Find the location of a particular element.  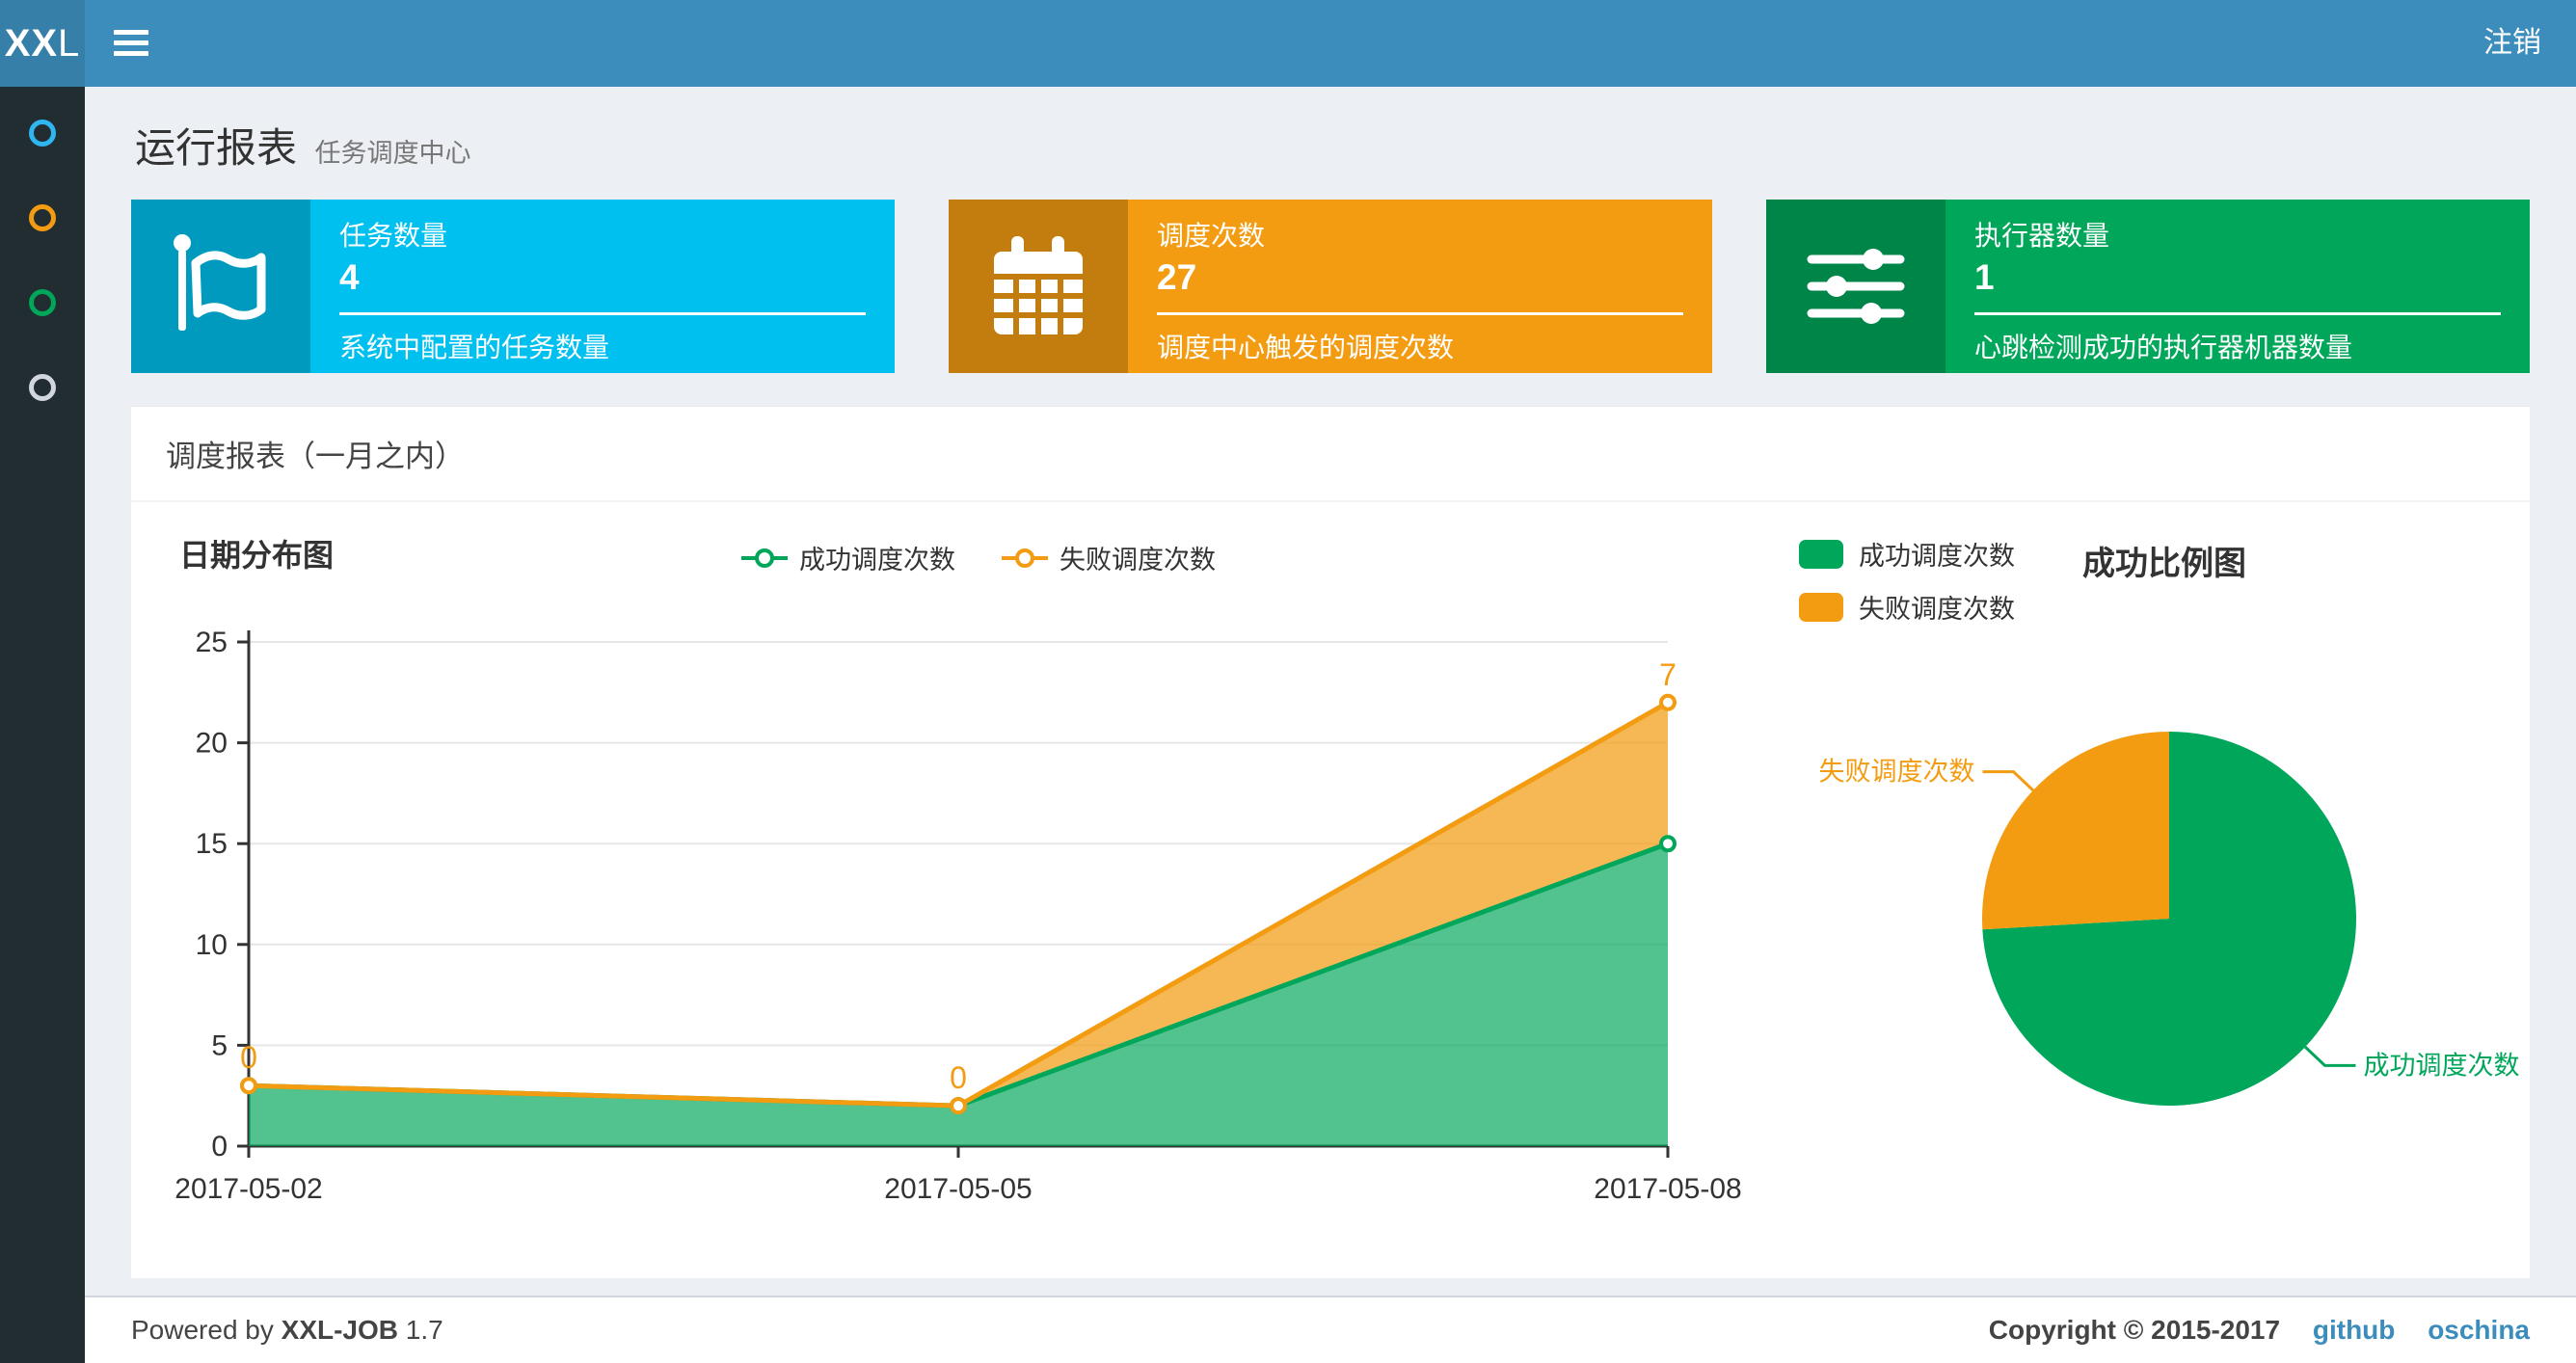

logo-text-light: L is located at coordinates (69, 43).